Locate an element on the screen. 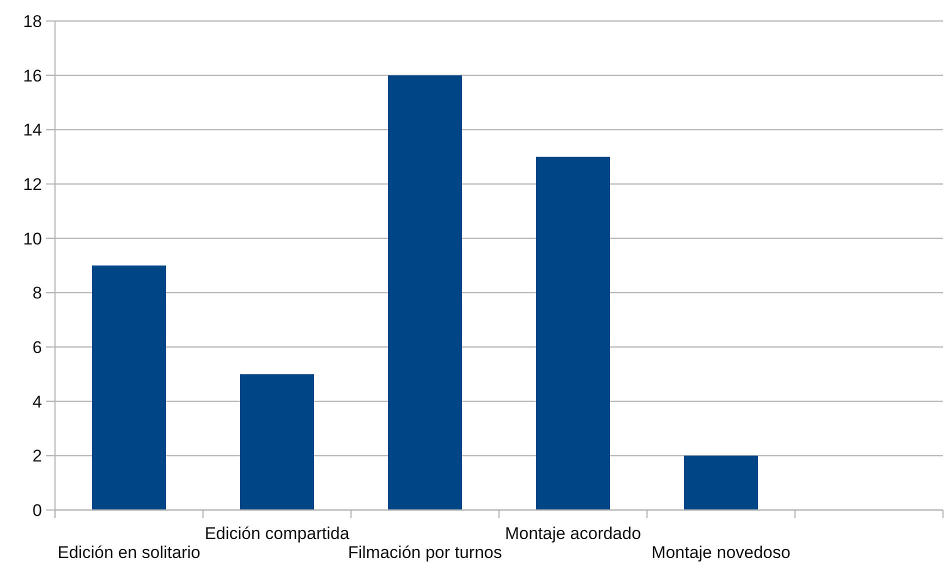  y-tick-label: 18 is located at coordinates (32, 21).